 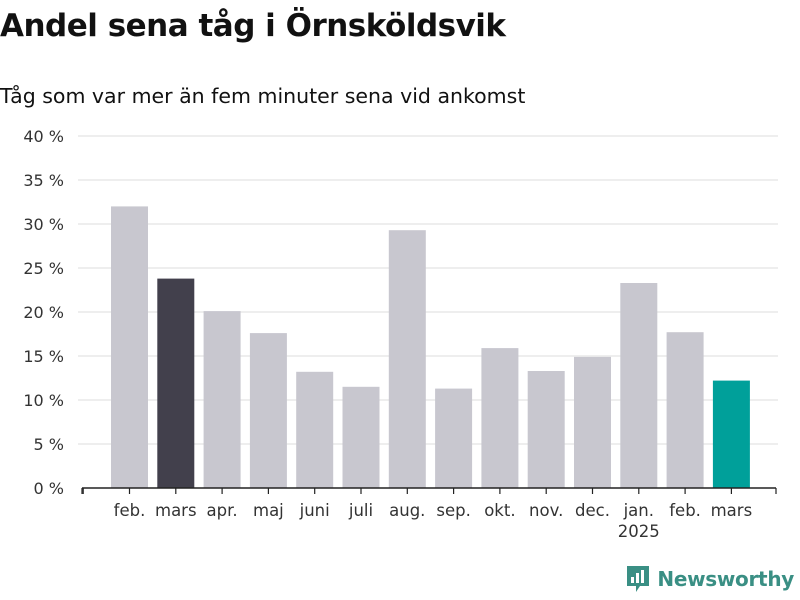 I want to click on y-tick-label: 30 %, so click(x=43, y=224).